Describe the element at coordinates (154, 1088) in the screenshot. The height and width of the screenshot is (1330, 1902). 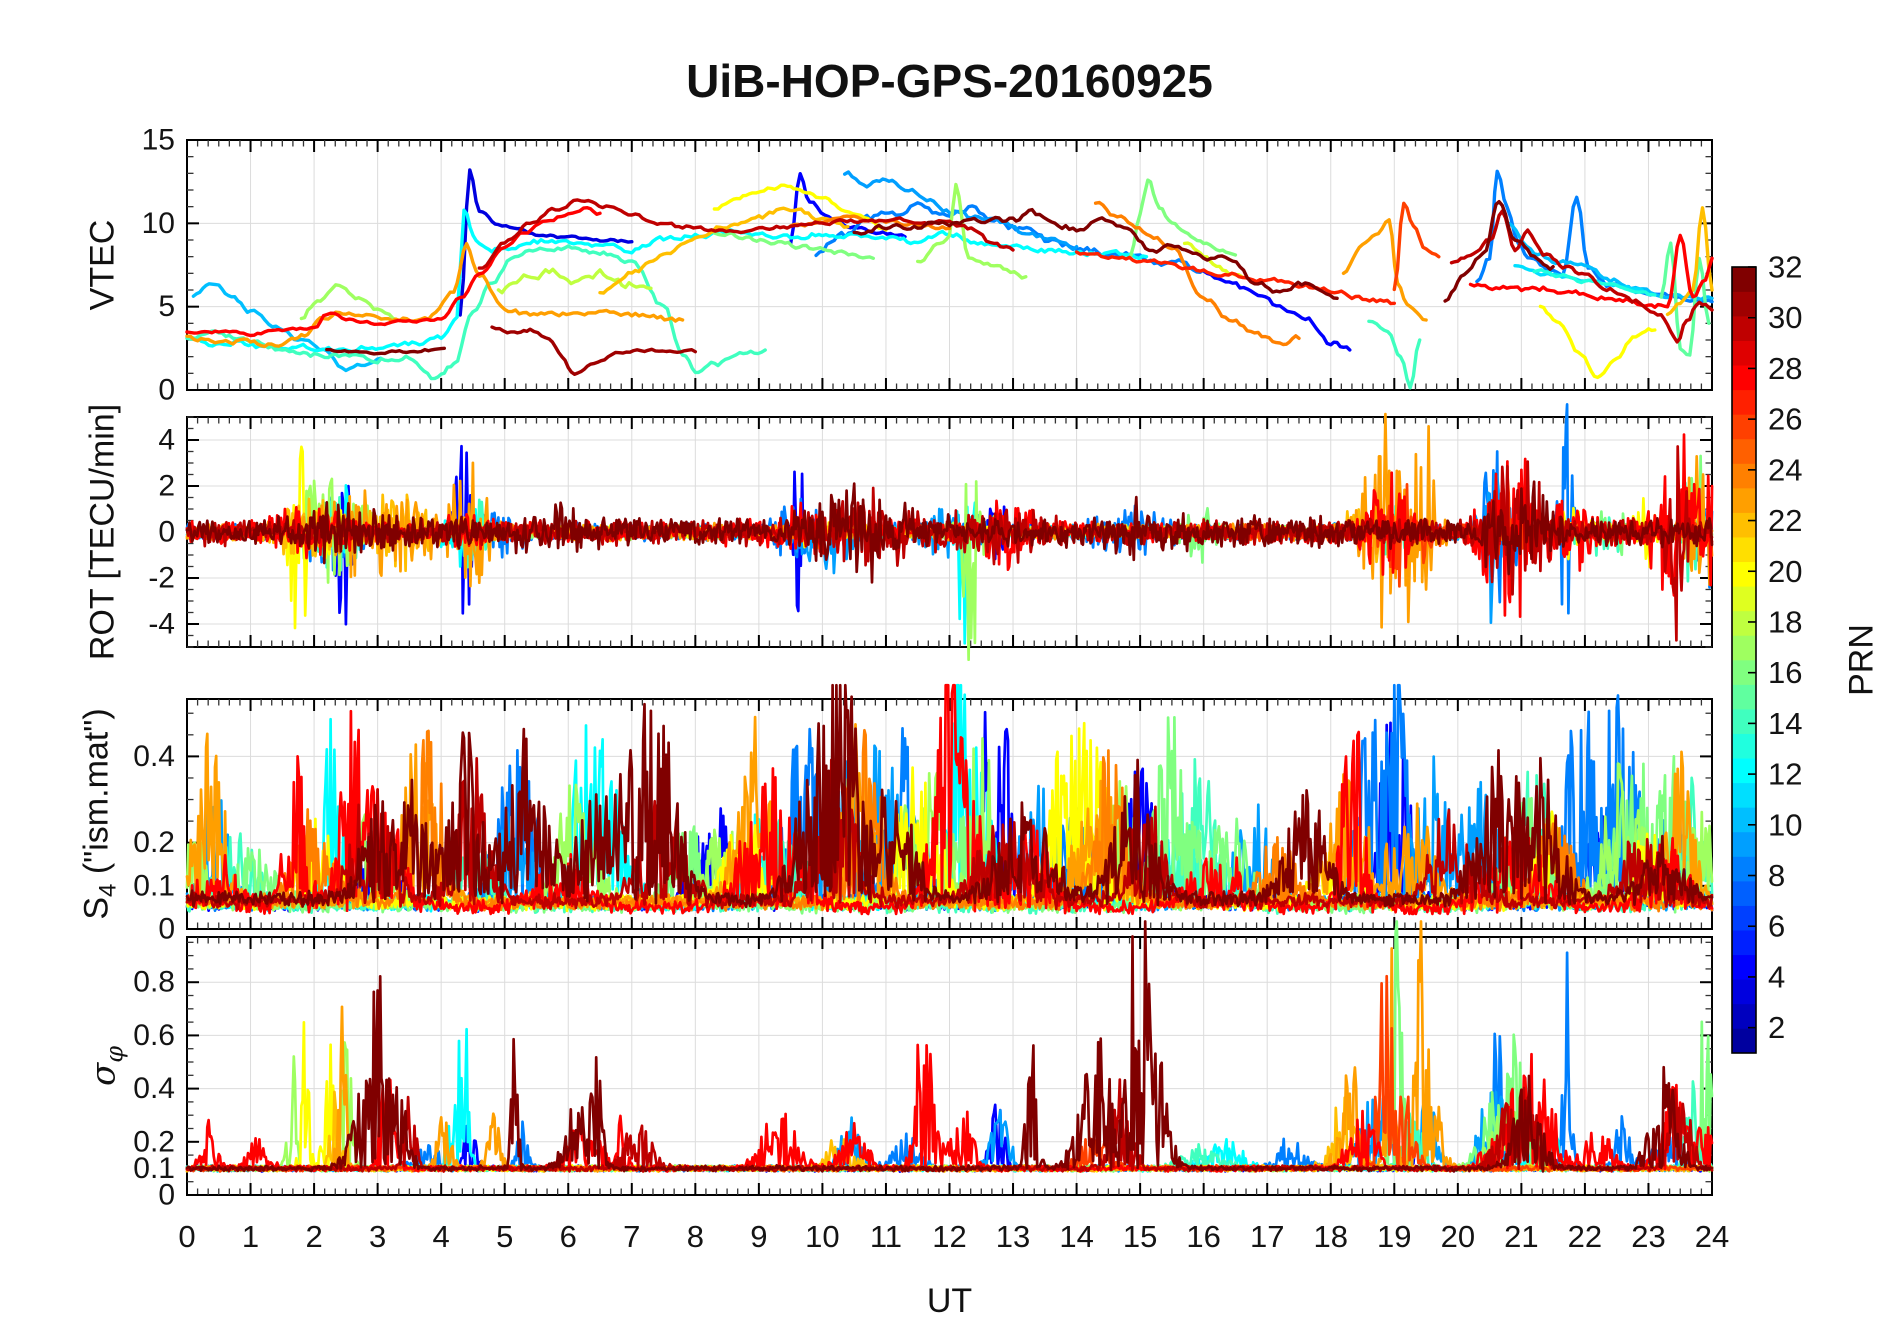
I see `svg-text: 0.4` at that location.